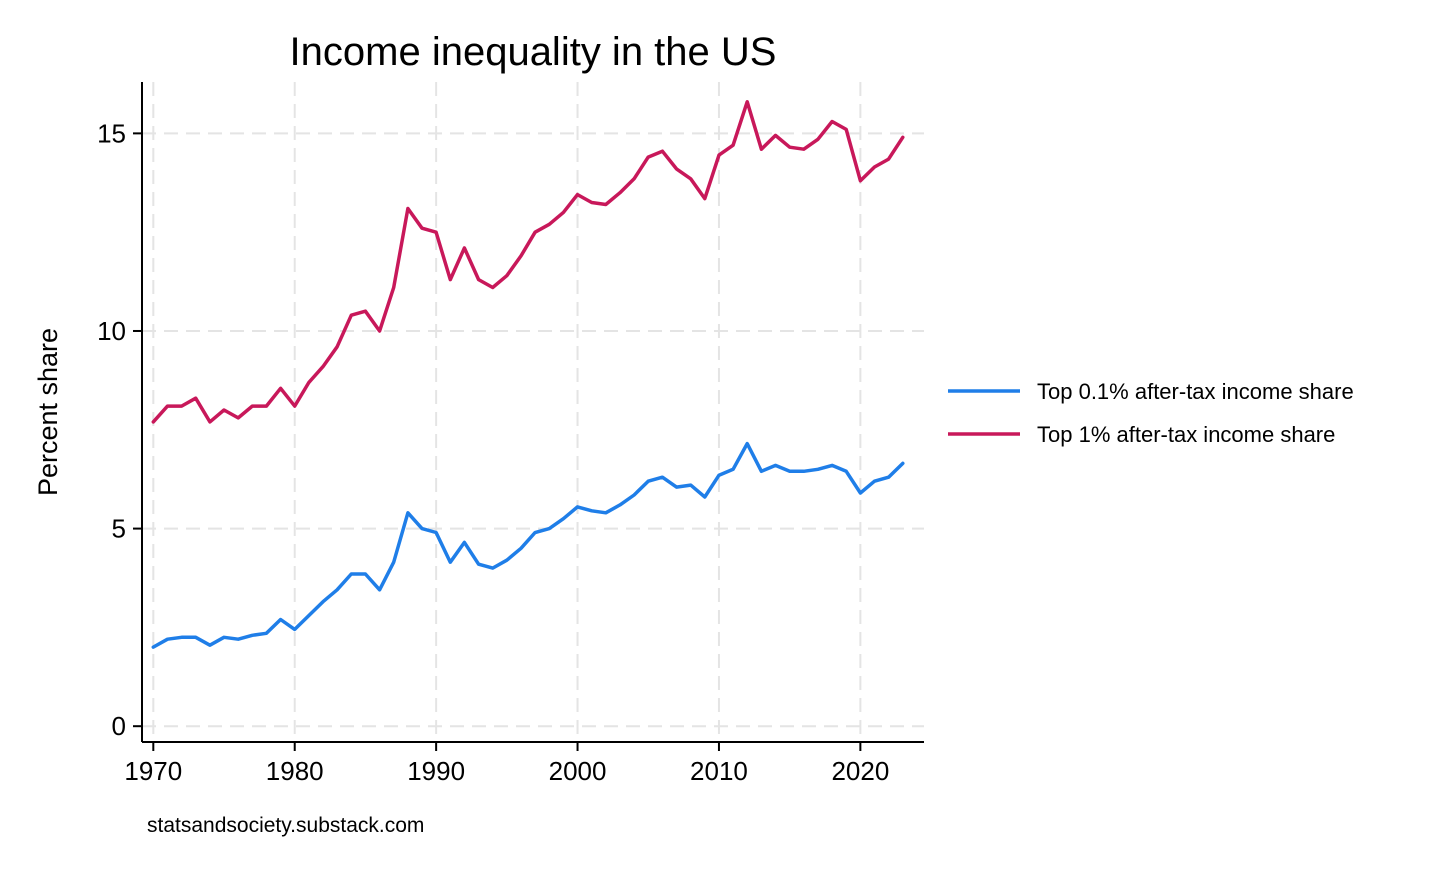 This screenshot has width=1456, height=874. What do you see at coordinates (528, 545) in the screenshot?
I see `series-line-top-0-1-percent` at bounding box center [528, 545].